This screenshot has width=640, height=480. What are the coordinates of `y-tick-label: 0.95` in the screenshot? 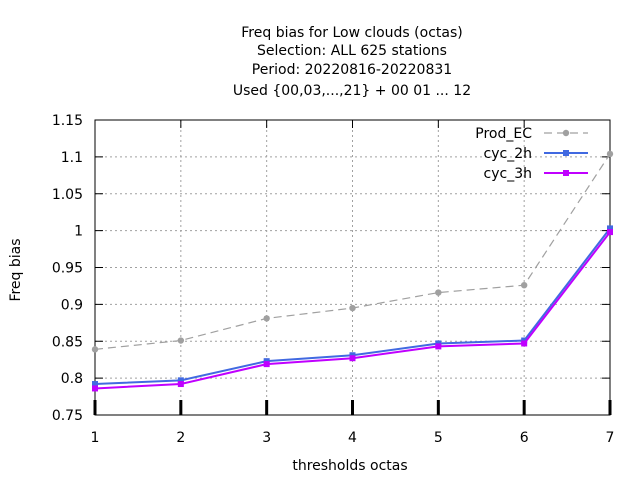 It's located at (67, 269).